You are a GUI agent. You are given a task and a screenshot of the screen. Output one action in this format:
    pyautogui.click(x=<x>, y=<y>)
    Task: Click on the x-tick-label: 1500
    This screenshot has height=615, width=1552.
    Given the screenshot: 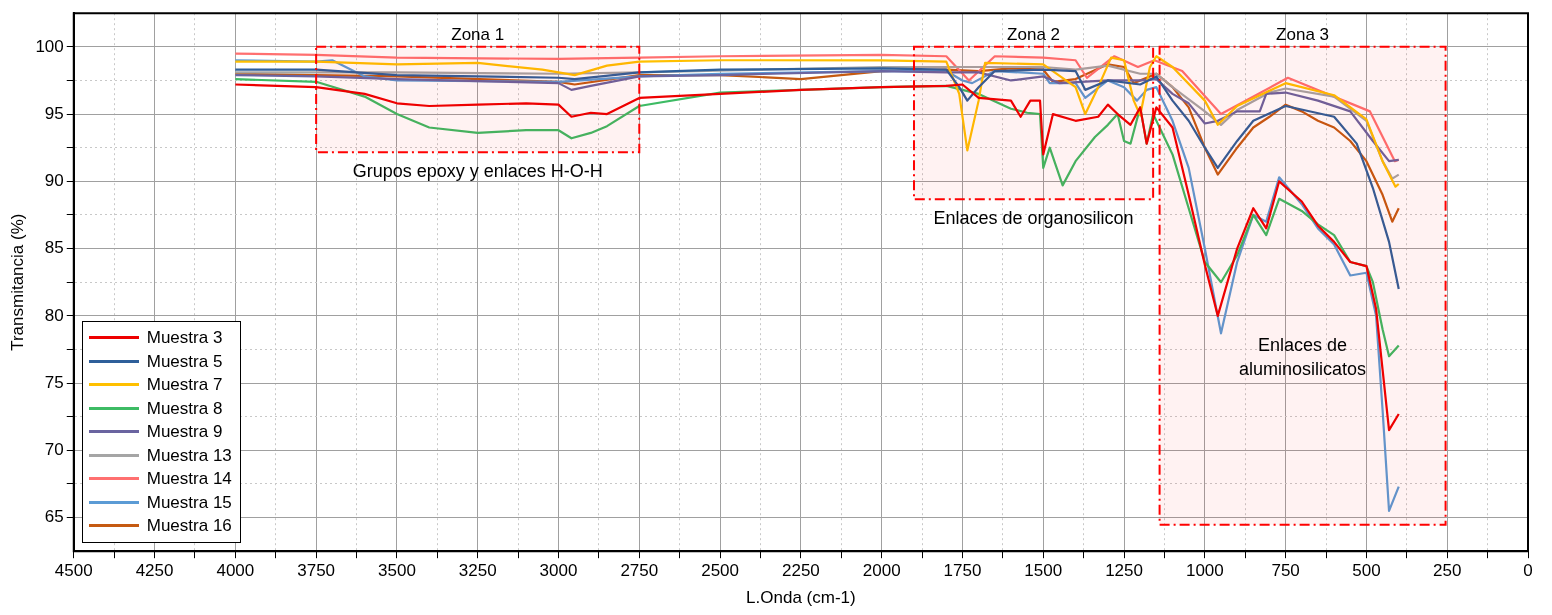 What is the action you would take?
    pyautogui.click(x=1043, y=571)
    